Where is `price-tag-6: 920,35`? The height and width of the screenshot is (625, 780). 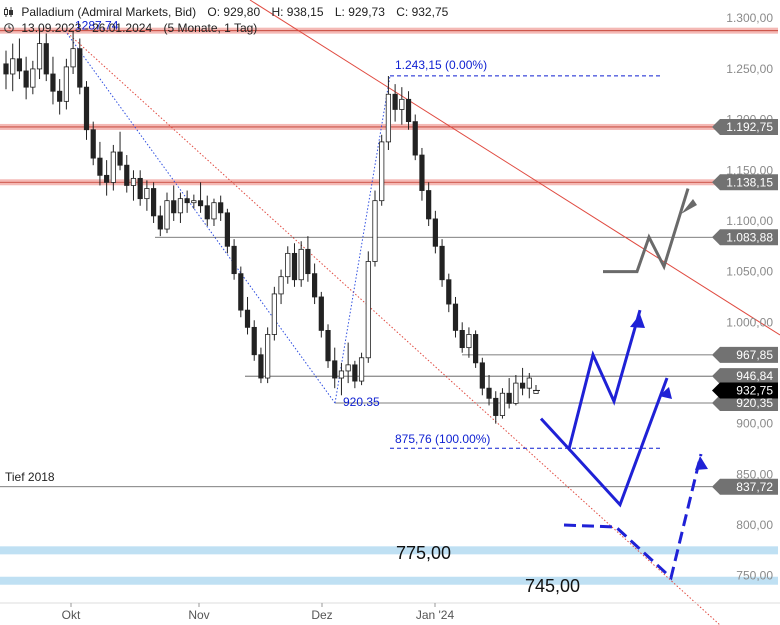 price-tag-6: 920,35 is located at coordinates (754, 403).